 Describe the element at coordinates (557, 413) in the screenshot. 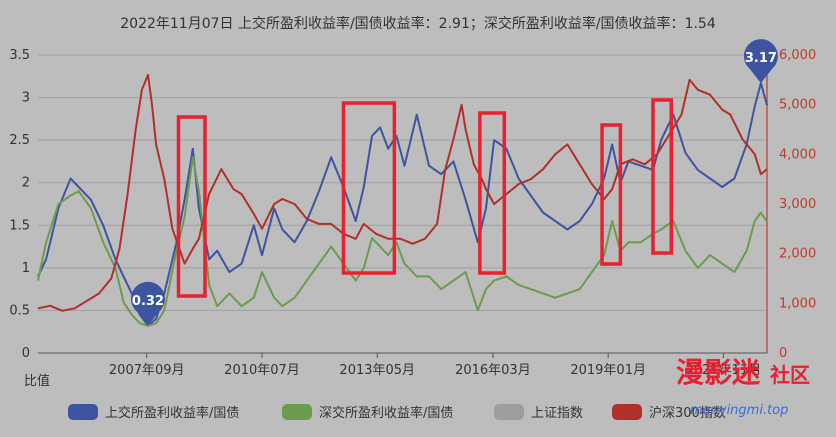

I see `legend-label: 上证指数` at that location.